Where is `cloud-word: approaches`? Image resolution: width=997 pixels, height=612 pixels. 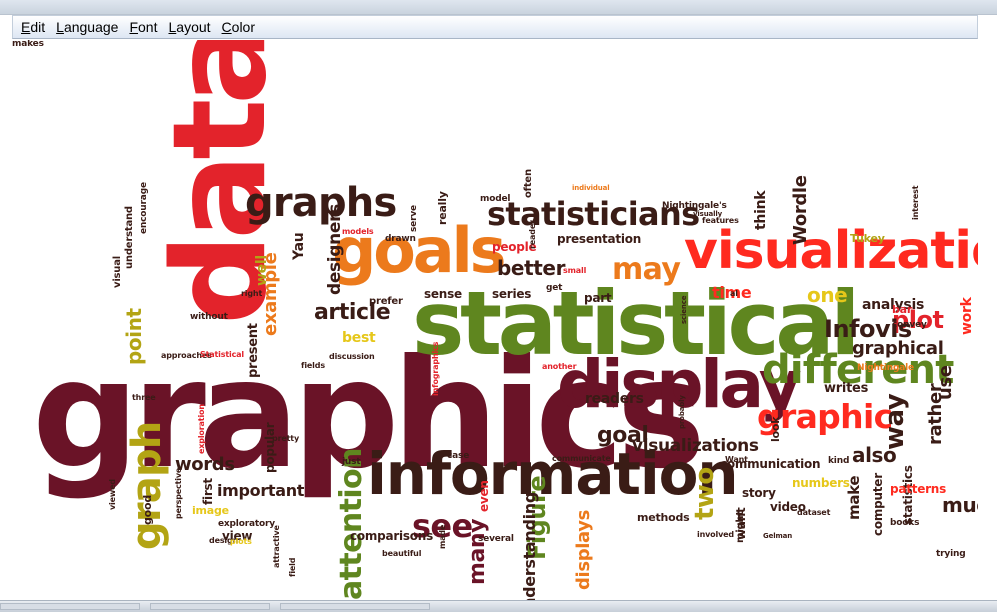 cloud-word: approaches is located at coordinates (186, 355).